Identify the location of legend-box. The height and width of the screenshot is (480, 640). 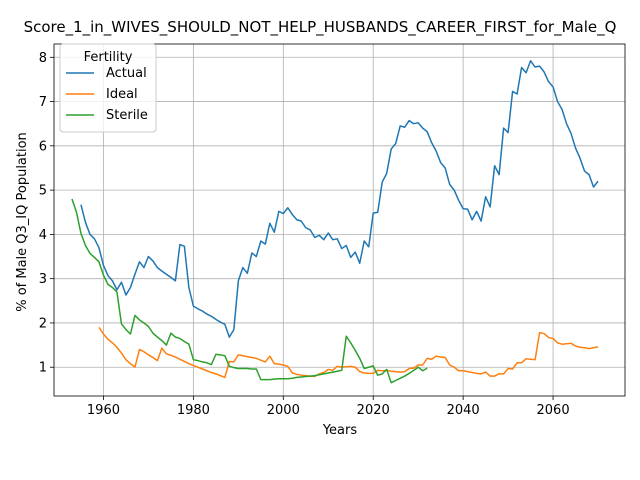
(108, 88).